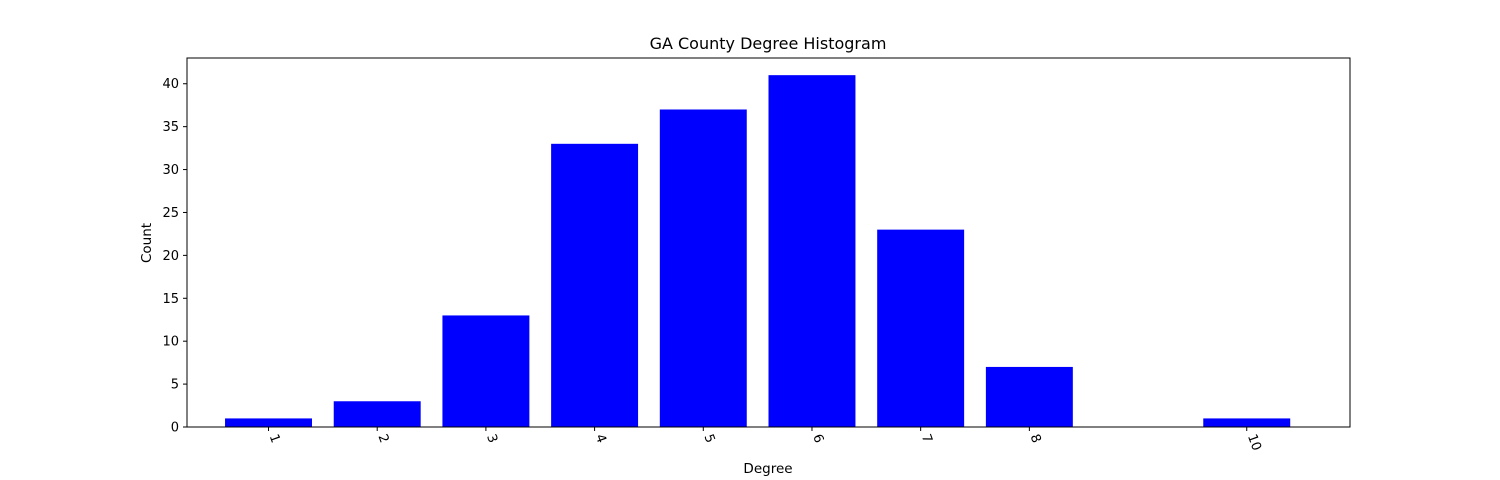  I want to click on y-tick-label: 35, so click(170, 127).